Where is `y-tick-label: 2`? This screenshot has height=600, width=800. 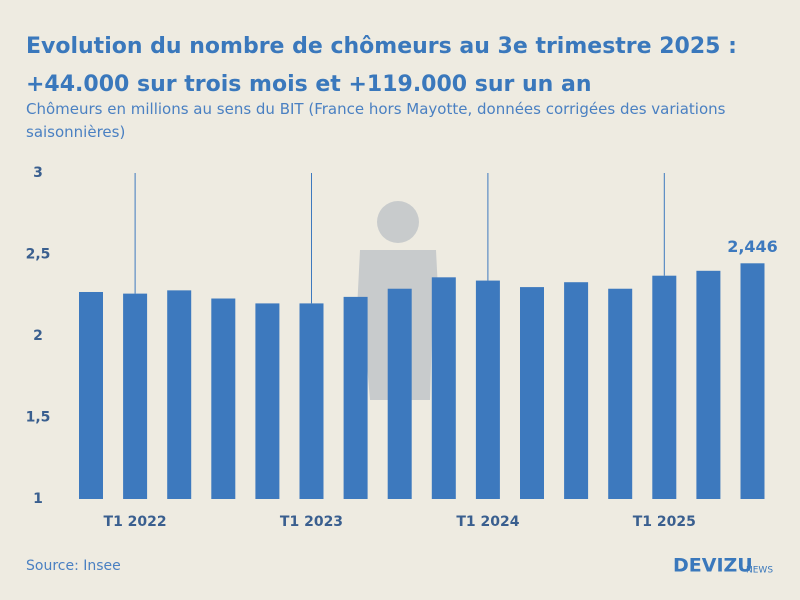
y-tick-label: 2 is located at coordinates (38, 336).